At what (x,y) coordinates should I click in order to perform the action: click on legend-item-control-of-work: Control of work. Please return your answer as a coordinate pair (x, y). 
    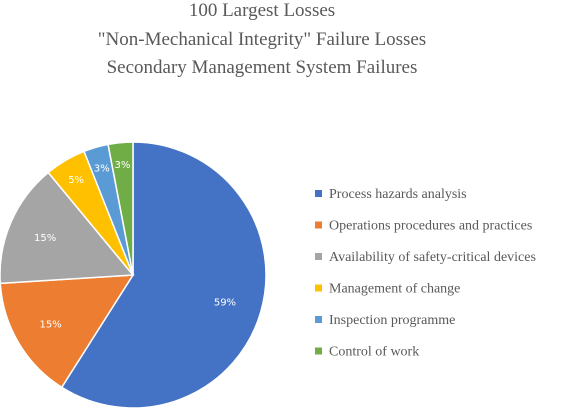
    Looking at the image, I should click on (367, 352).